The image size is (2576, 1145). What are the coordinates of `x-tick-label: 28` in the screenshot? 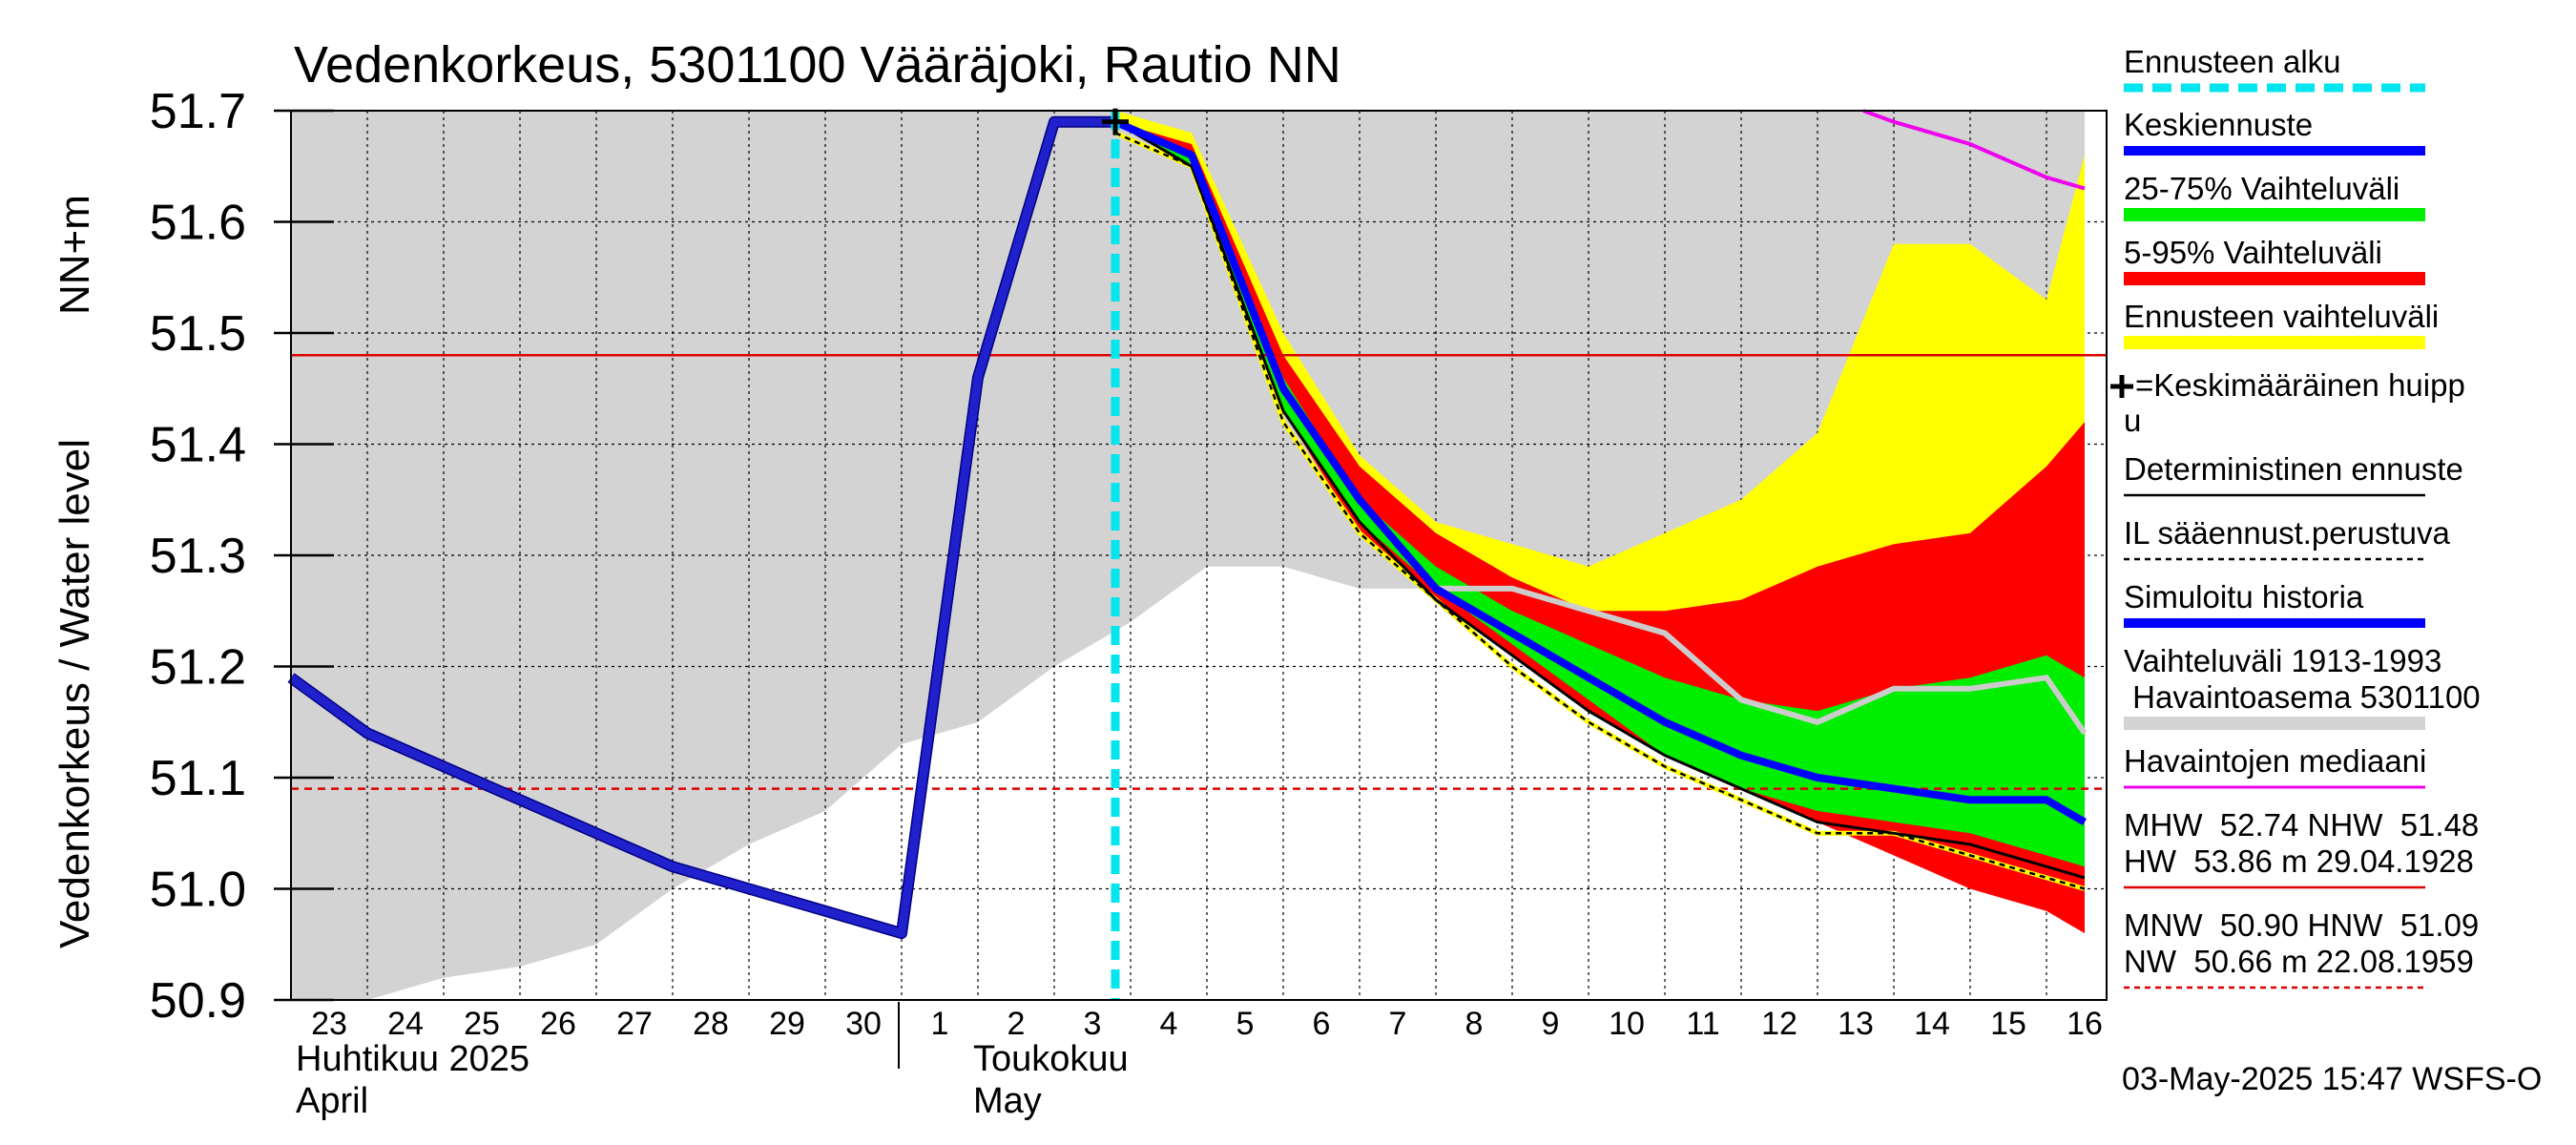 It's located at (711, 1024).